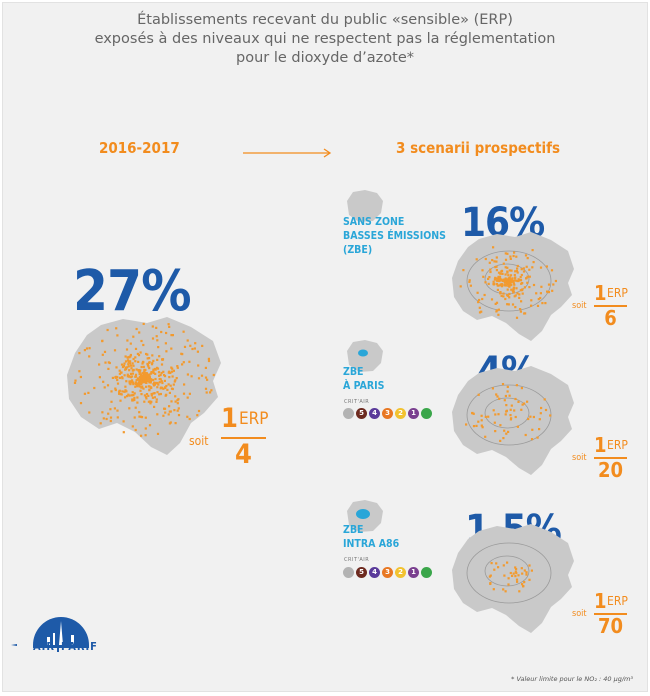 The width and height of the screenshot is (650, 696). I want to click on scenario-2-label: ZBE À PARIS, so click(363, 379).